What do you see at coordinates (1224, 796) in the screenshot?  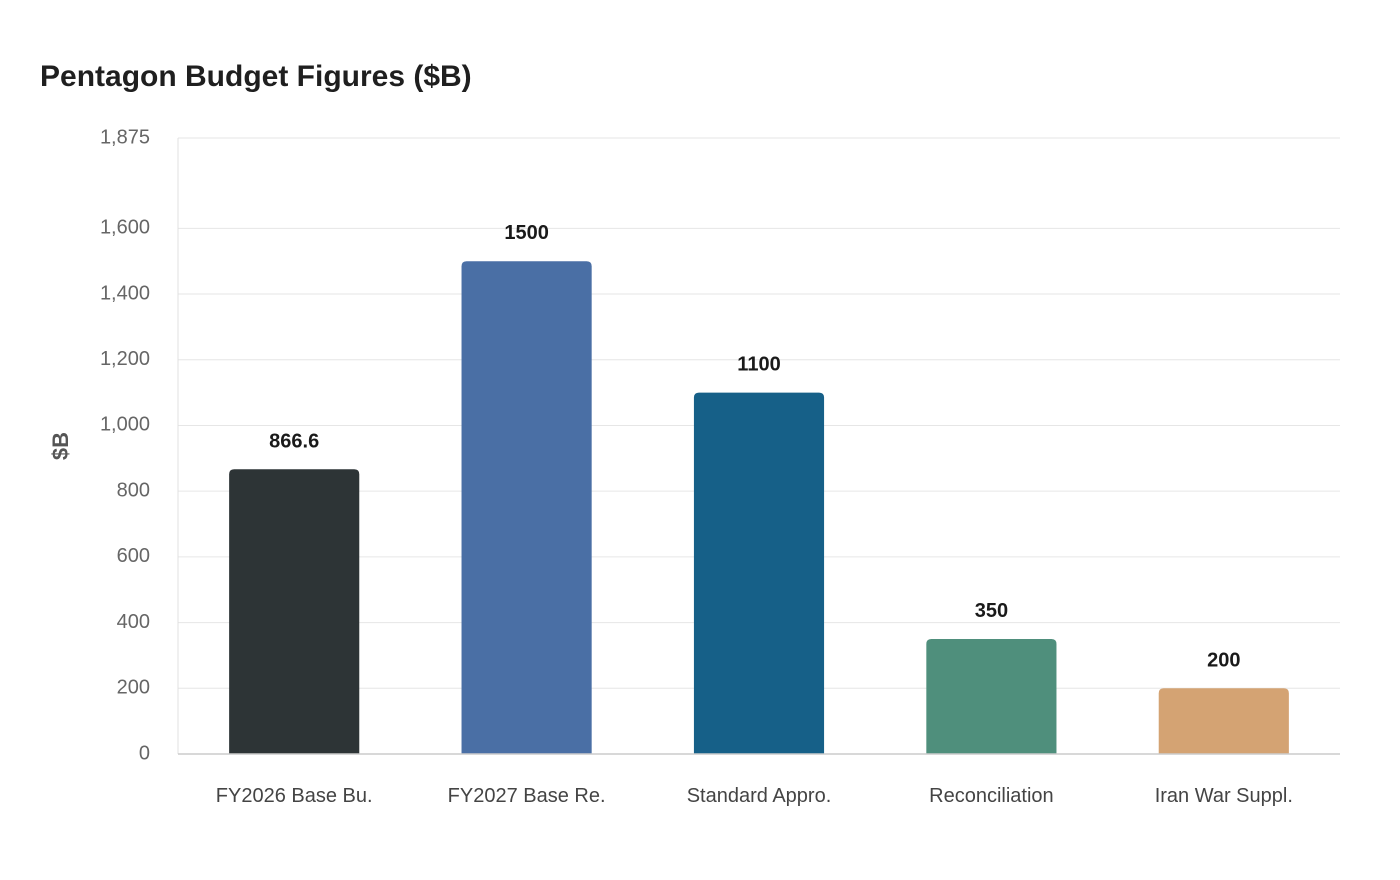 I see `x-tick-label: Iran War Suppl.` at bounding box center [1224, 796].